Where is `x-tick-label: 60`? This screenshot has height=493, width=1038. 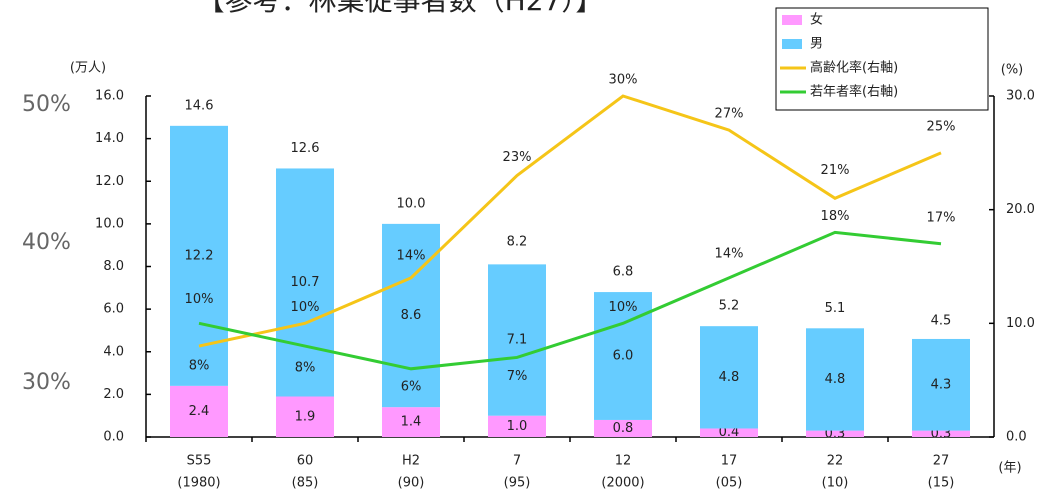 x-tick-label: 60 is located at coordinates (305, 461).